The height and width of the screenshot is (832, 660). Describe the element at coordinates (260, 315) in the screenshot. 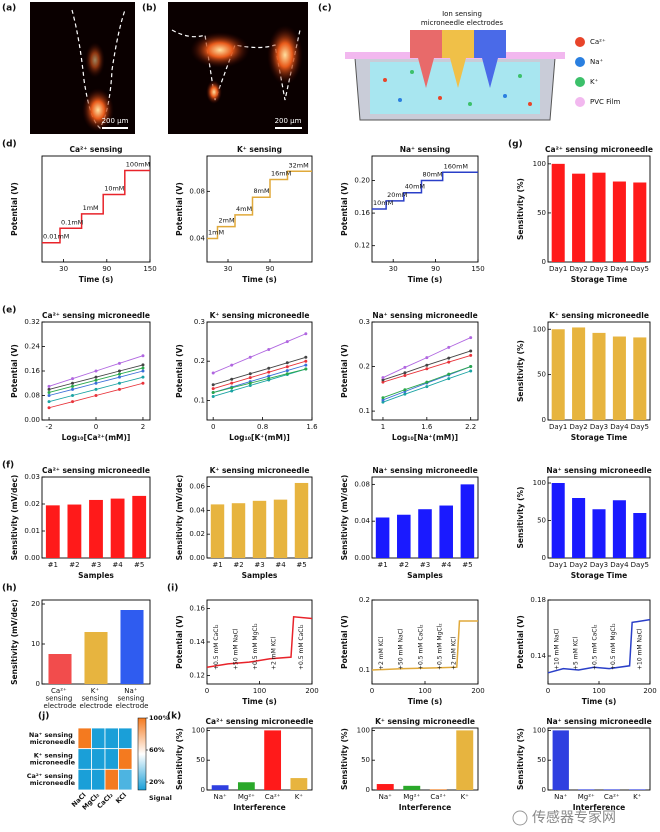

I see `chart-title: K⁺ sensing microneedle` at that location.